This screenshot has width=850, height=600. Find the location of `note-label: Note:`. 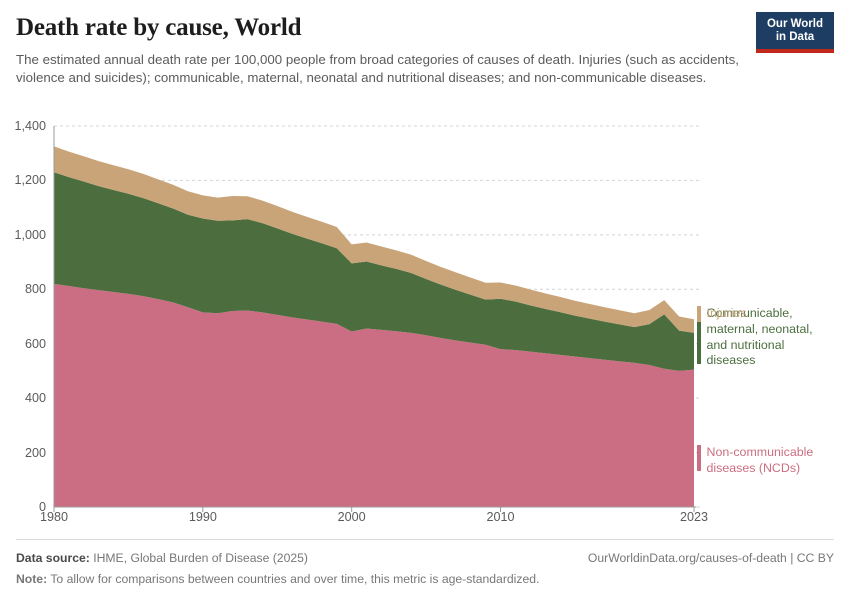

note-label: Note: is located at coordinates (32, 578).